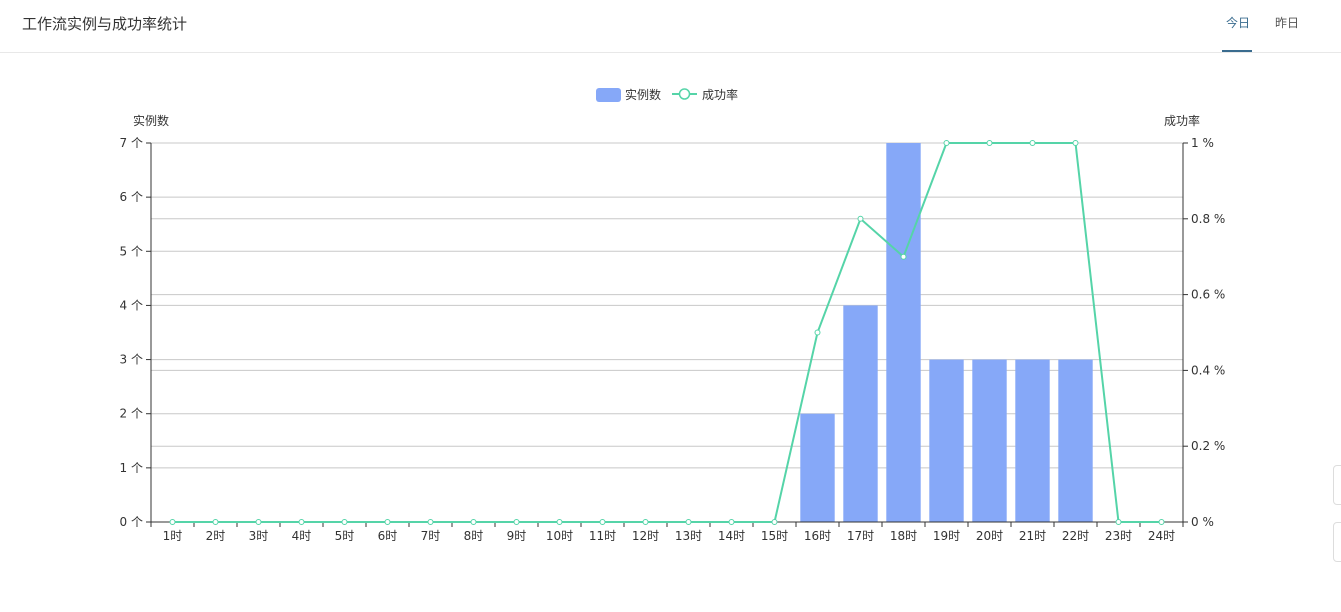 The height and width of the screenshot is (612, 1341). I want to click on right-tick-label: 0 %, so click(1202, 522).